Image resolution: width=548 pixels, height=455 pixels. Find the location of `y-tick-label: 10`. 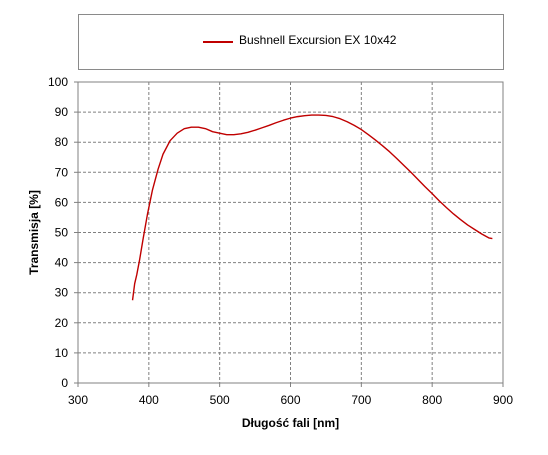

y-tick-label: 10 is located at coordinates (62, 353).